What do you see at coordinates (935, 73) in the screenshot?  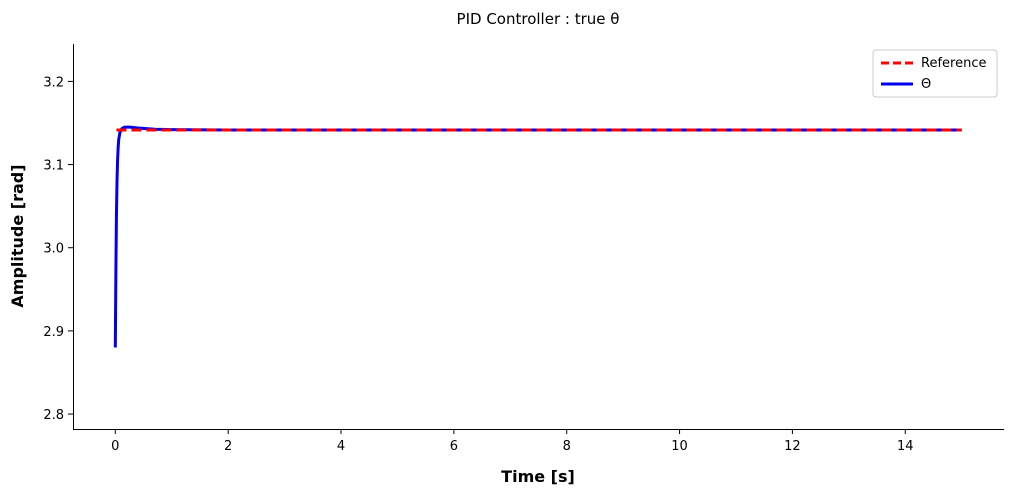 I see `legend: Reference Θ` at bounding box center [935, 73].